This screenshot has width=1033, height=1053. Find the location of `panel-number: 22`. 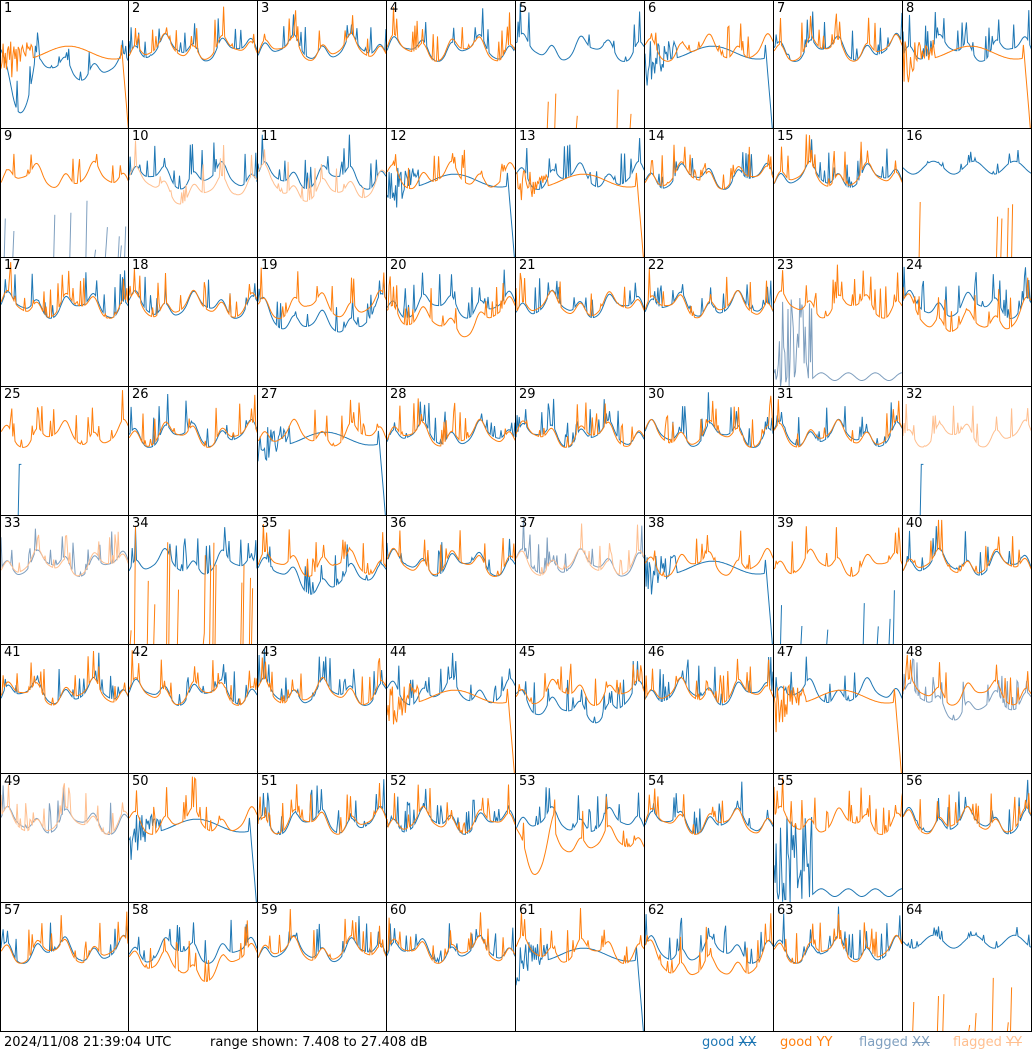

panel-number: 22 is located at coordinates (656, 265).